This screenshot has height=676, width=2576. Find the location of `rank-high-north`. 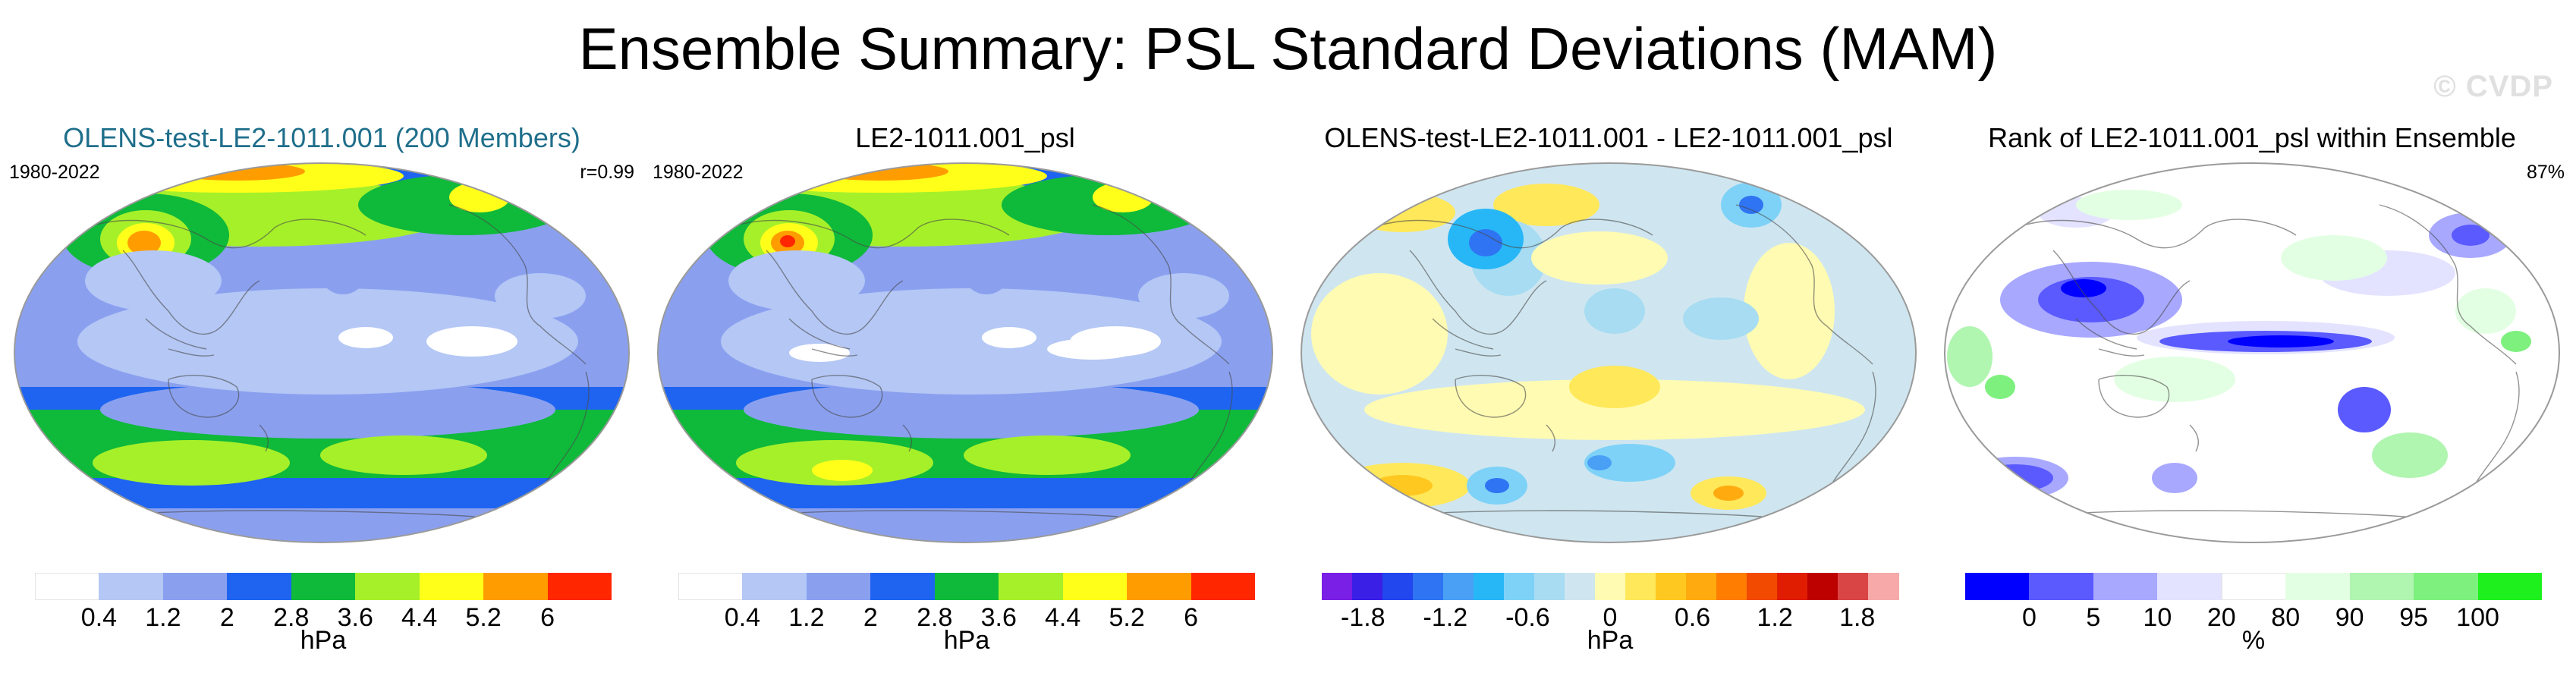

rank-high-north is located at coordinates (2334, 258).